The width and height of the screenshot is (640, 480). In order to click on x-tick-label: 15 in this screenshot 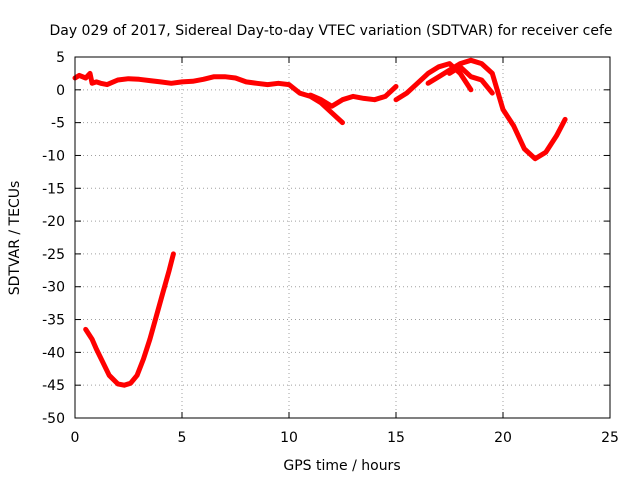, I will do `click(396, 438)`.